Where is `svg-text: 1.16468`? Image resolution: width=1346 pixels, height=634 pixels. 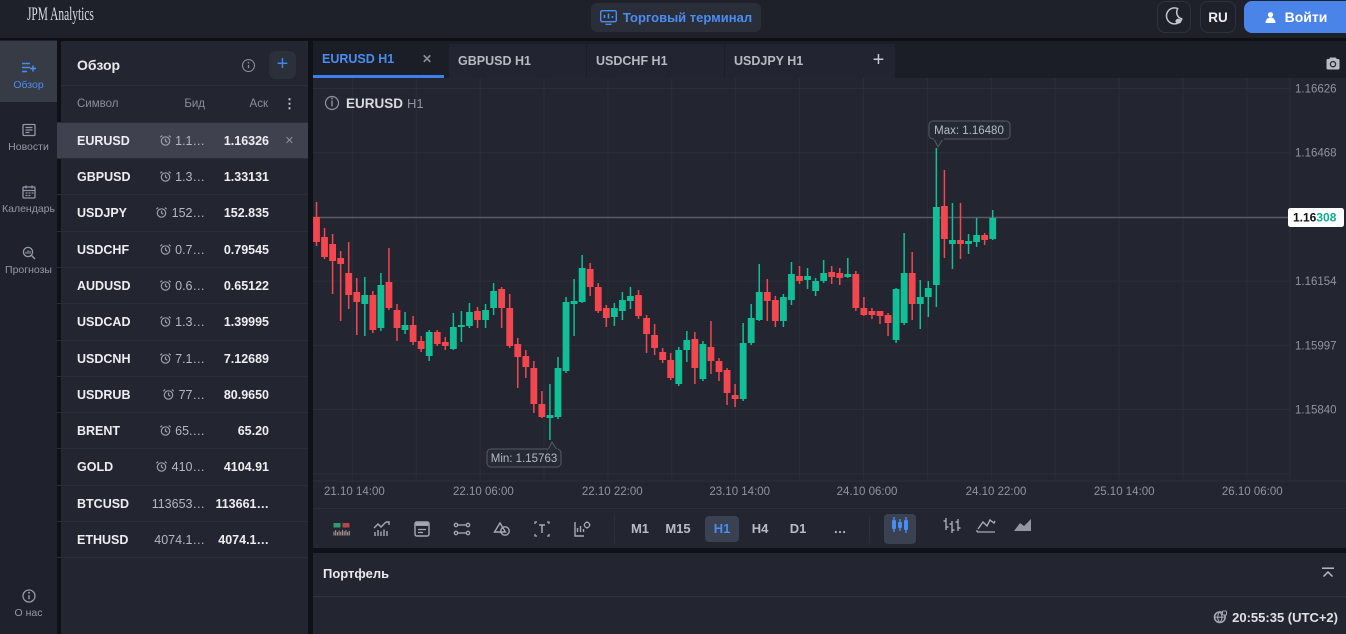
svg-text: 1.16468 is located at coordinates (1316, 154).